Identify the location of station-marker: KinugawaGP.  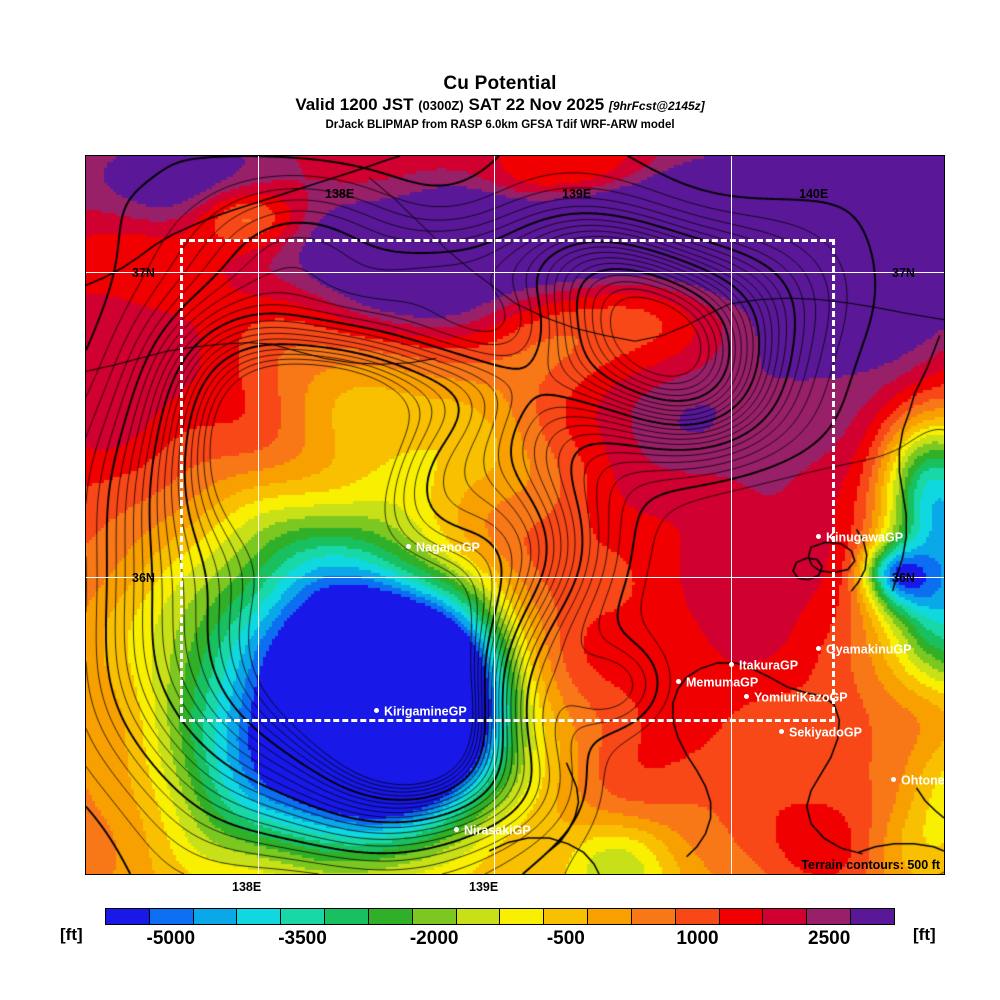
(859, 537).